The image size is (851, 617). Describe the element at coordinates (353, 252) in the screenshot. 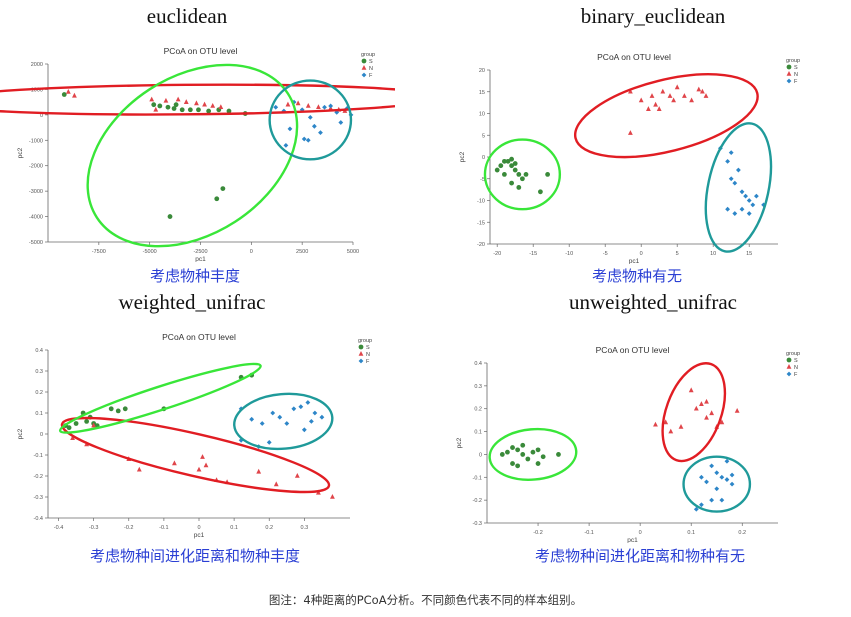

I see `x-tick-label: 5000` at that location.